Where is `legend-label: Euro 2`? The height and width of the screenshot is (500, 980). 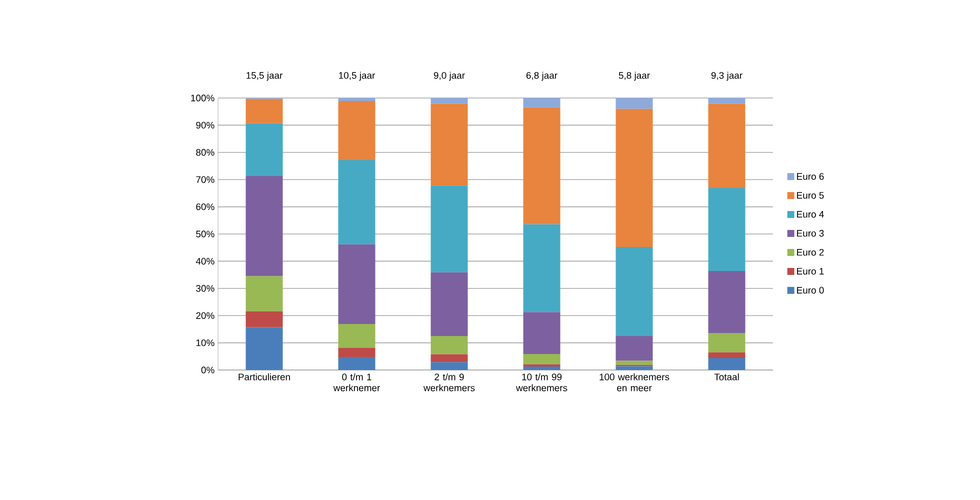 legend-label: Euro 2 is located at coordinates (810, 252).